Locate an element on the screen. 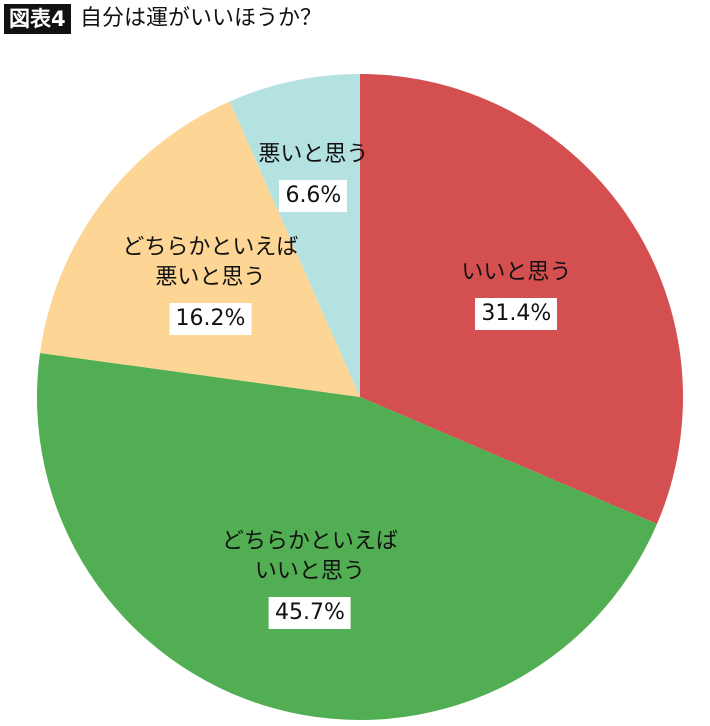 The height and width of the screenshot is (726, 710). value-label-wrap: 31.4% is located at coordinates (516, 309).